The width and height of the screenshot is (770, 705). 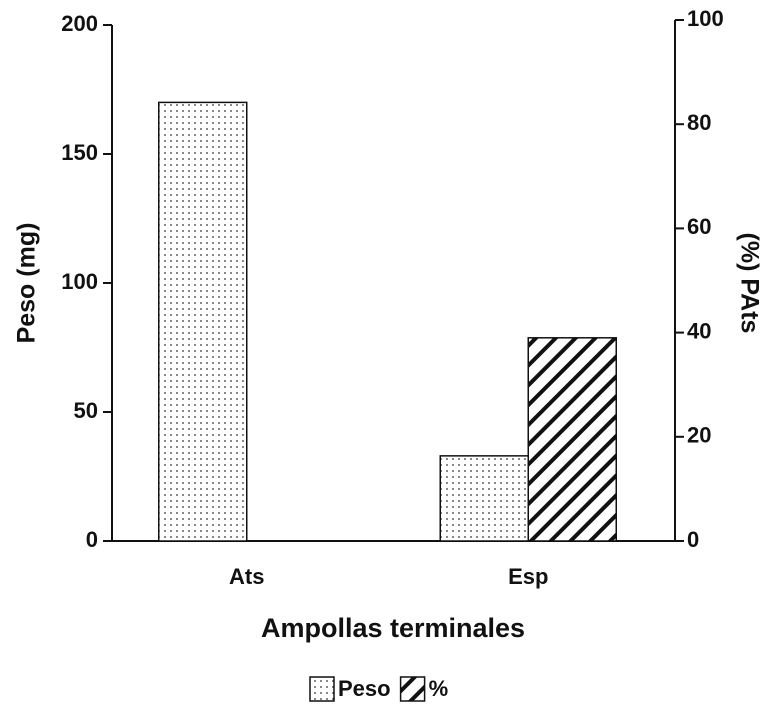 What do you see at coordinates (699, 226) in the screenshot?
I see `y2-tick-label: 60` at bounding box center [699, 226].